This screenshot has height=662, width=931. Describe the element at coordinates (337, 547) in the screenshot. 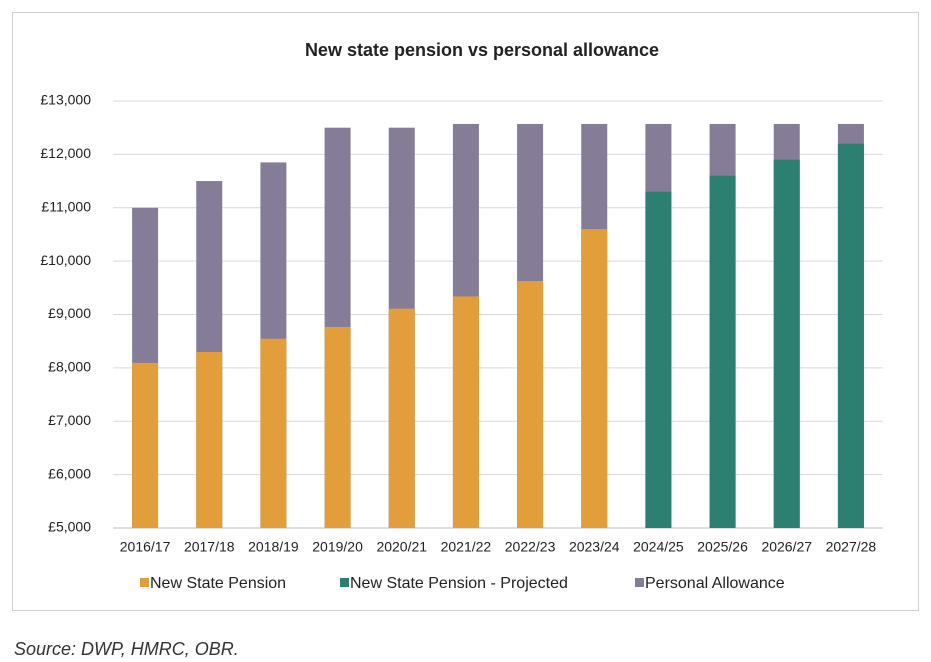

I see `x-tick-label: 2019/20` at that location.